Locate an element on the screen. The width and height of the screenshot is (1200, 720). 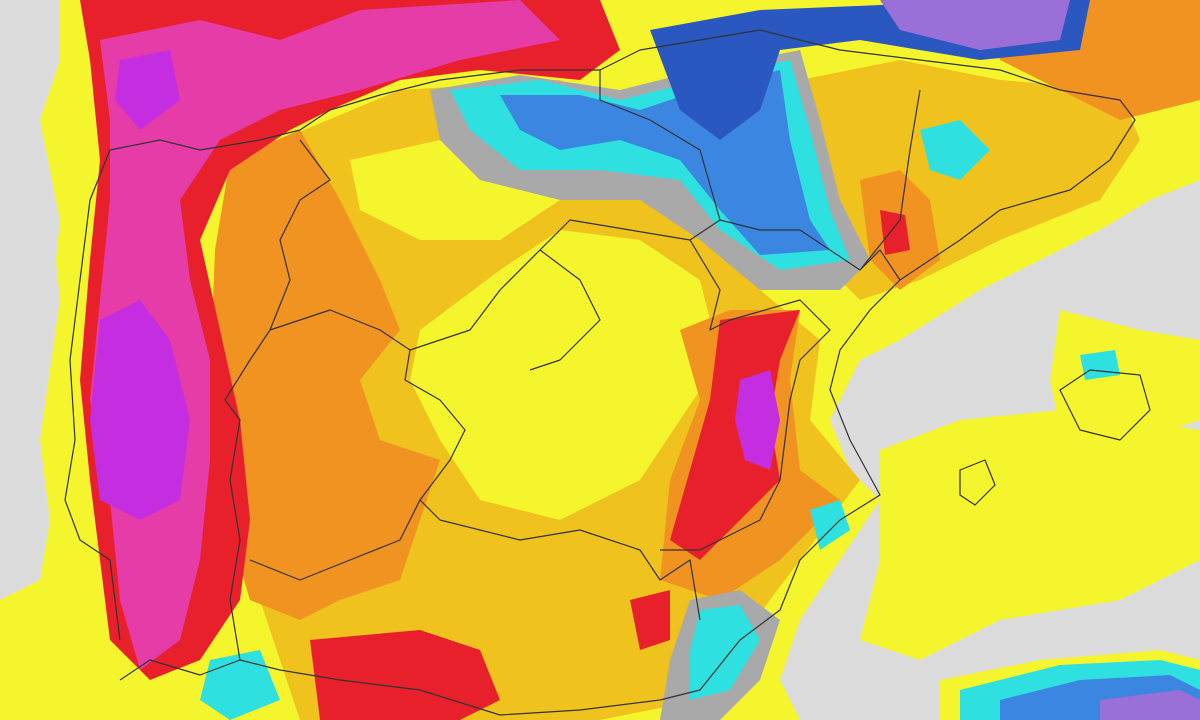
violet-north is located at coordinates (147, 90).